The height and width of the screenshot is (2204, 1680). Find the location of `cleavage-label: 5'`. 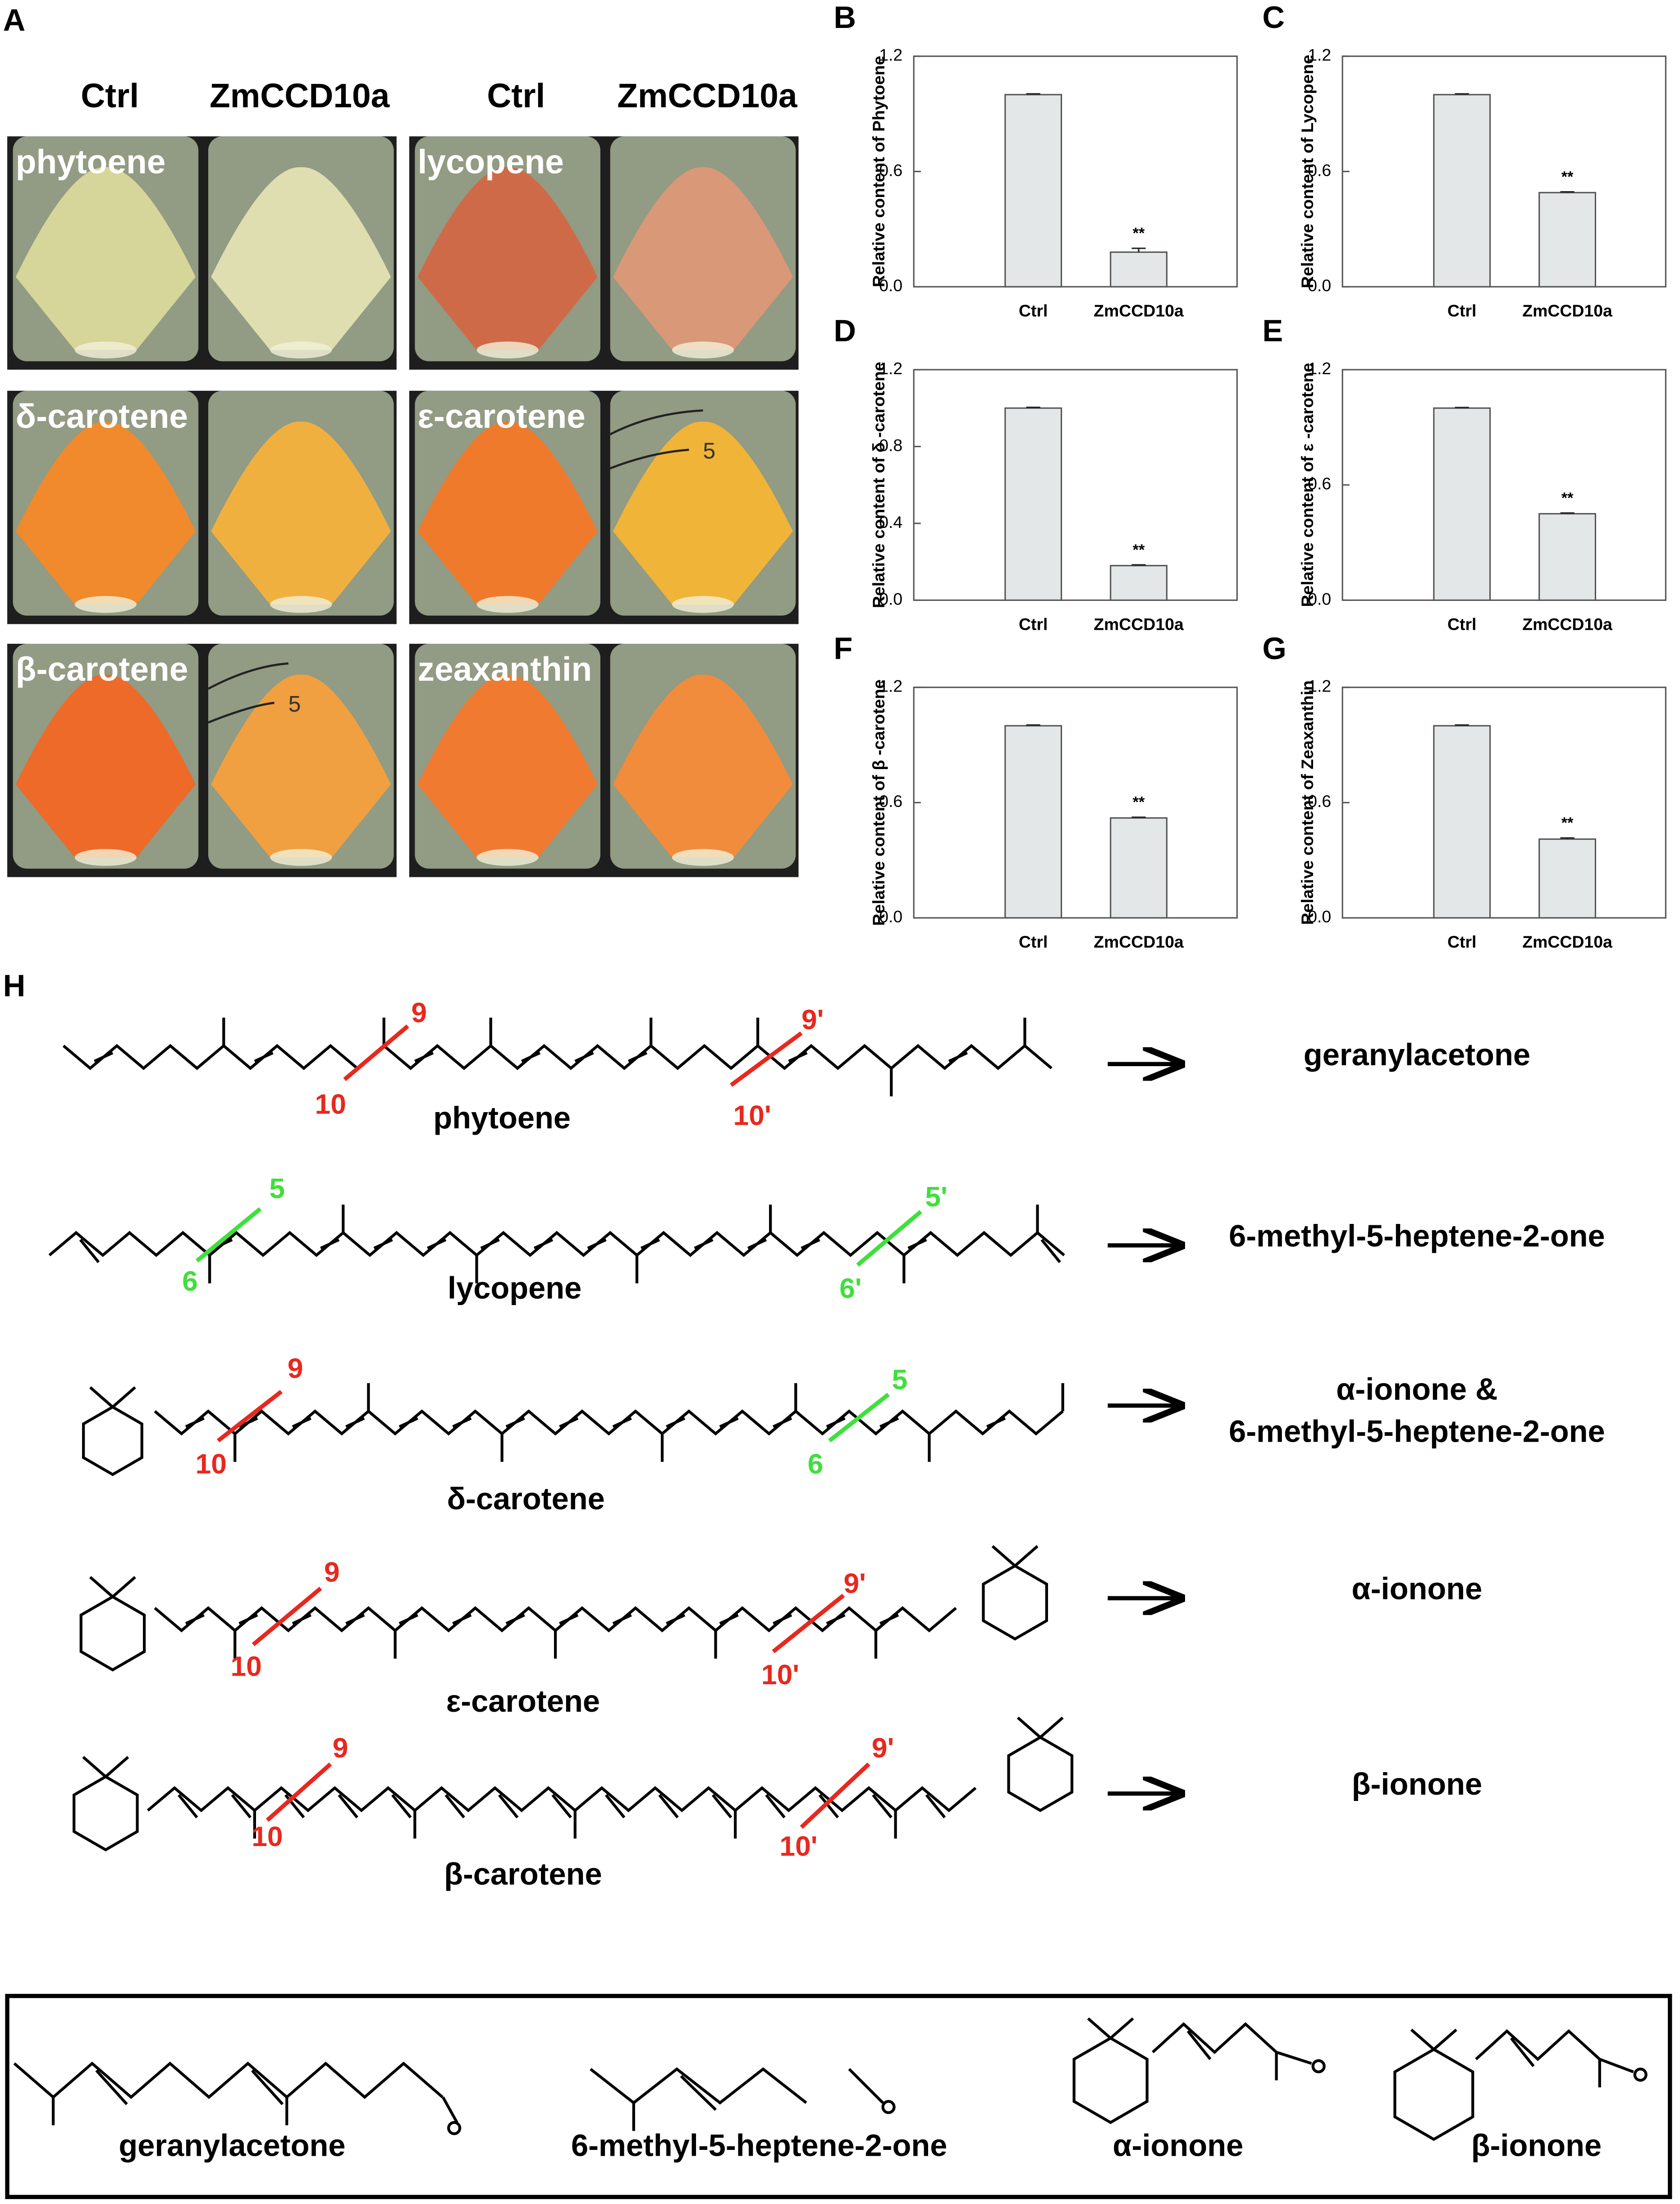

cleavage-label: 5' is located at coordinates (936, 1197).